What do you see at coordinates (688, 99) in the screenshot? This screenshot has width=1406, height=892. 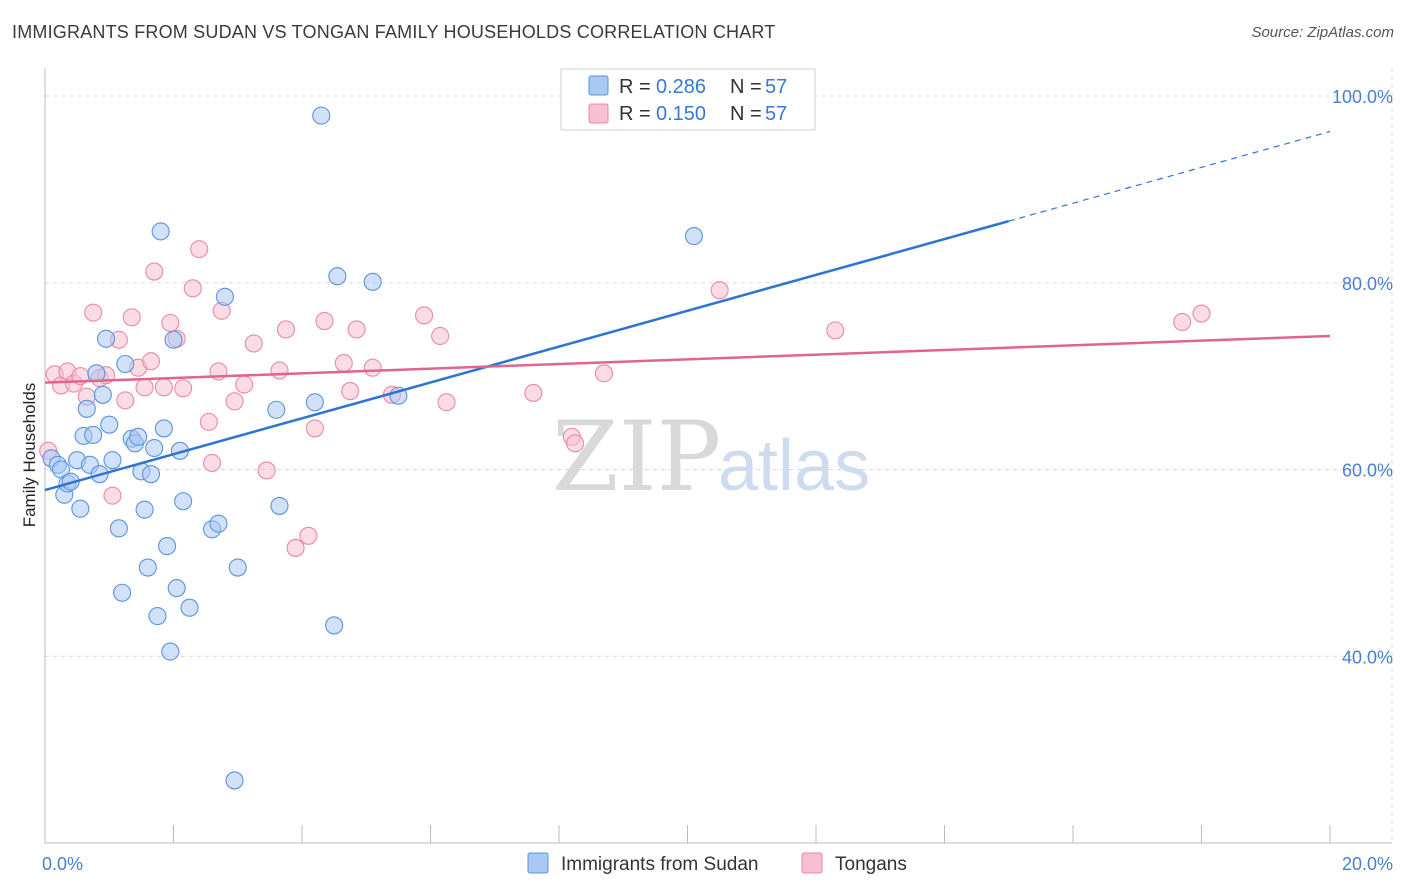 I see `correlation-legend: R = 0.286 N = 57 R = 0.150 N = 57` at bounding box center [688, 99].